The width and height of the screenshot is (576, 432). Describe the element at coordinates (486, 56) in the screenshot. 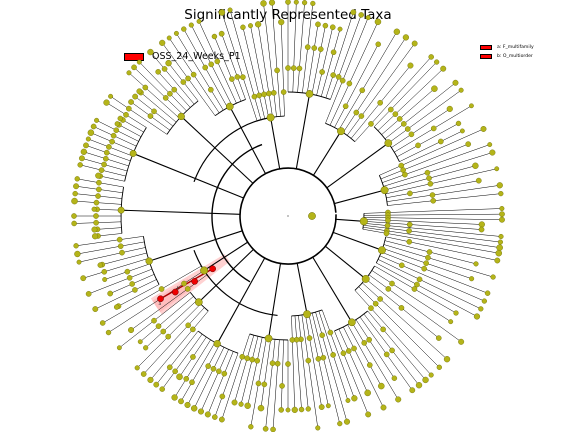

I see `legend-swatch-clade-b` at that location.